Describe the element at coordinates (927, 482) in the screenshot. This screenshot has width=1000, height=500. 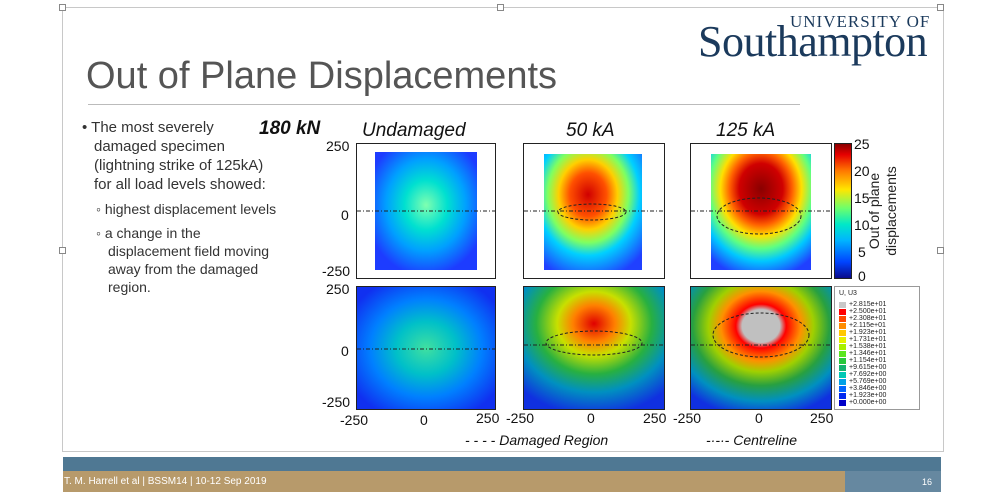
I see `page-number: 16` at that location.